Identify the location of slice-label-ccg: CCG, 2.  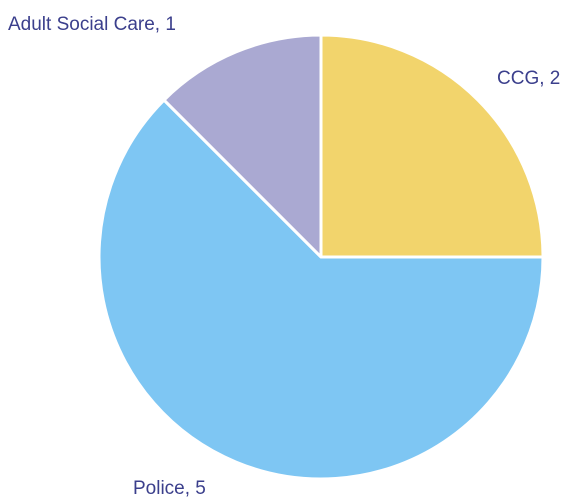
(528, 78).